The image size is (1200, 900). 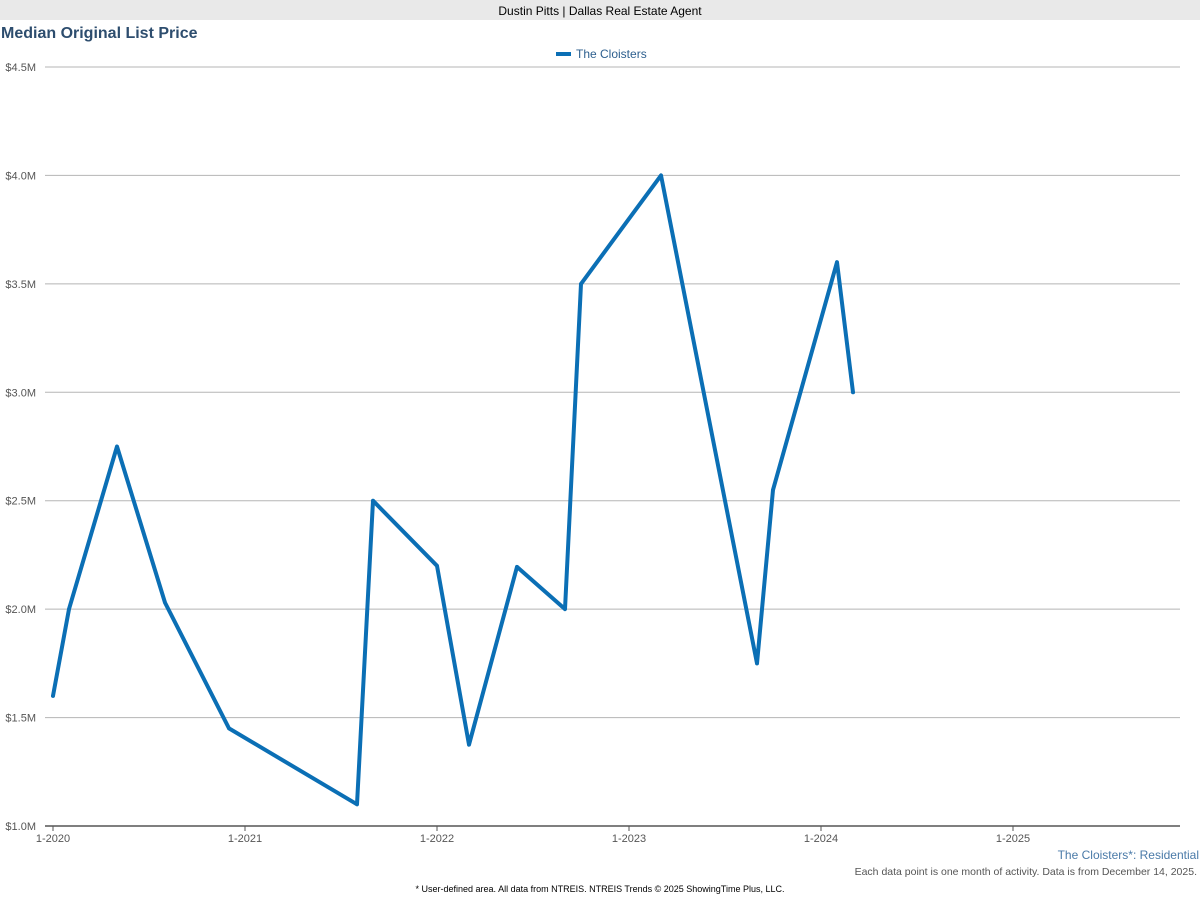 I want to click on x-tick-label: 1-2020, so click(x=53, y=839).